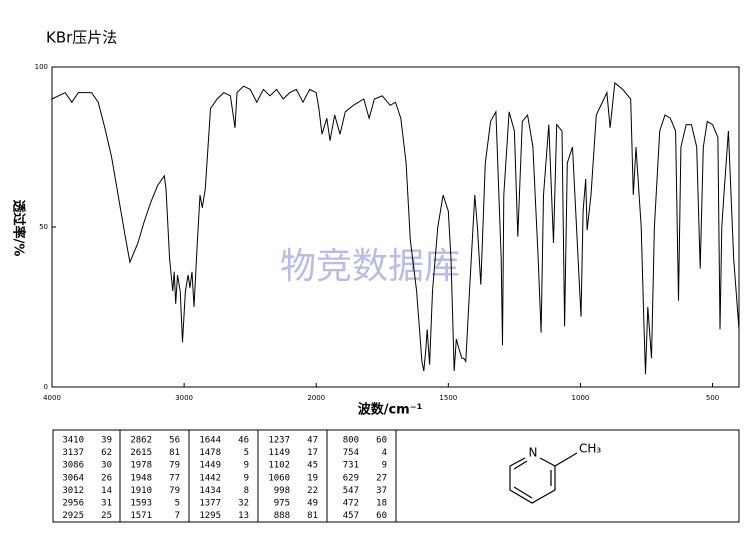 The height and width of the screenshot is (539, 748). Describe the element at coordinates (73, 478) in the screenshot. I see `peak-wavenumber: 3064` at that location.